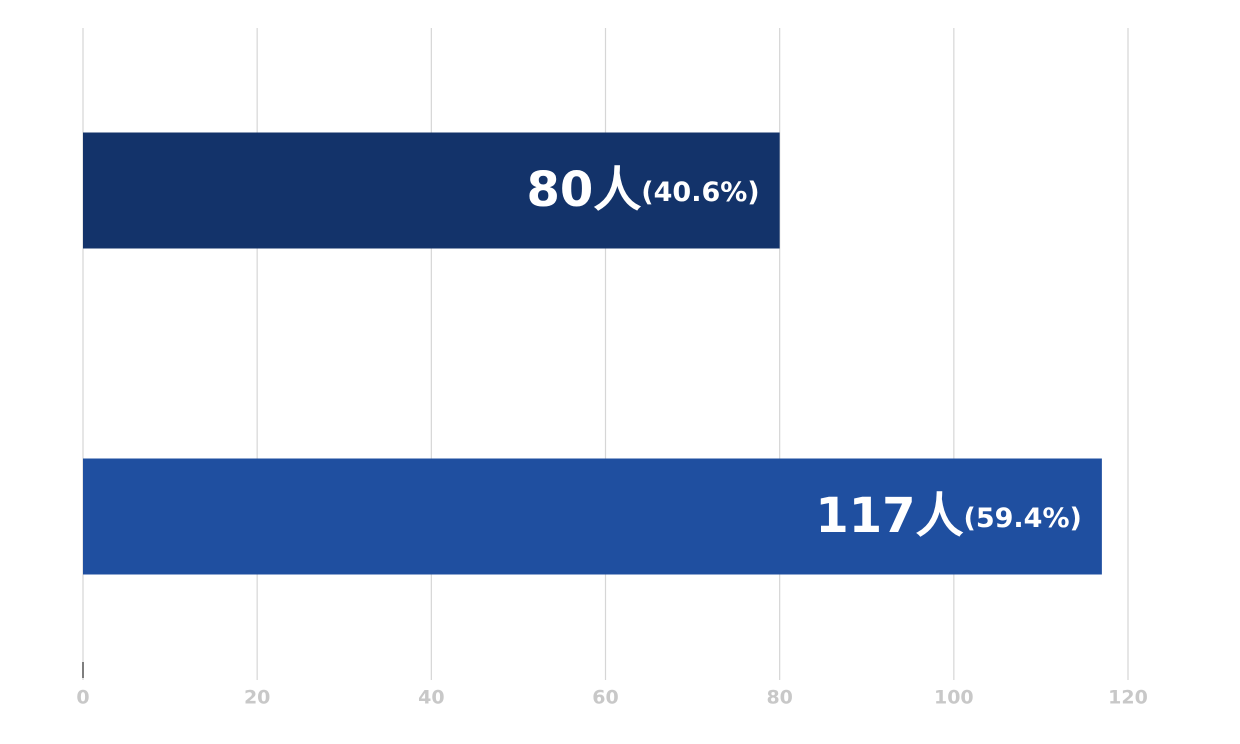 The image size is (1240, 744). What do you see at coordinates (1128, 698) in the screenshot?
I see `x-tick-label: 120` at bounding box center [1128, 698].